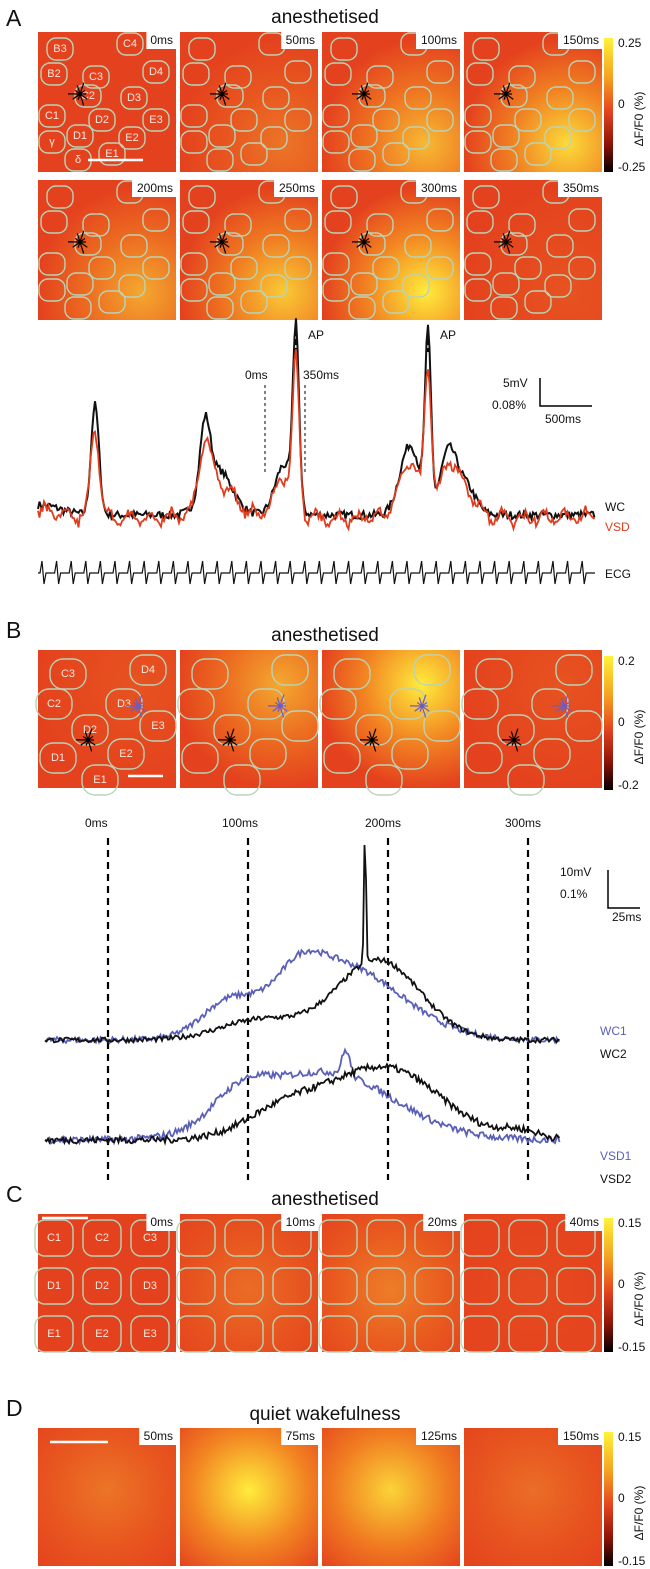 This screenshot has height=1569, width=650. Describe the element at coordinates (14, 1408) in the screenshot. I see `panel-letter: D` at that location.